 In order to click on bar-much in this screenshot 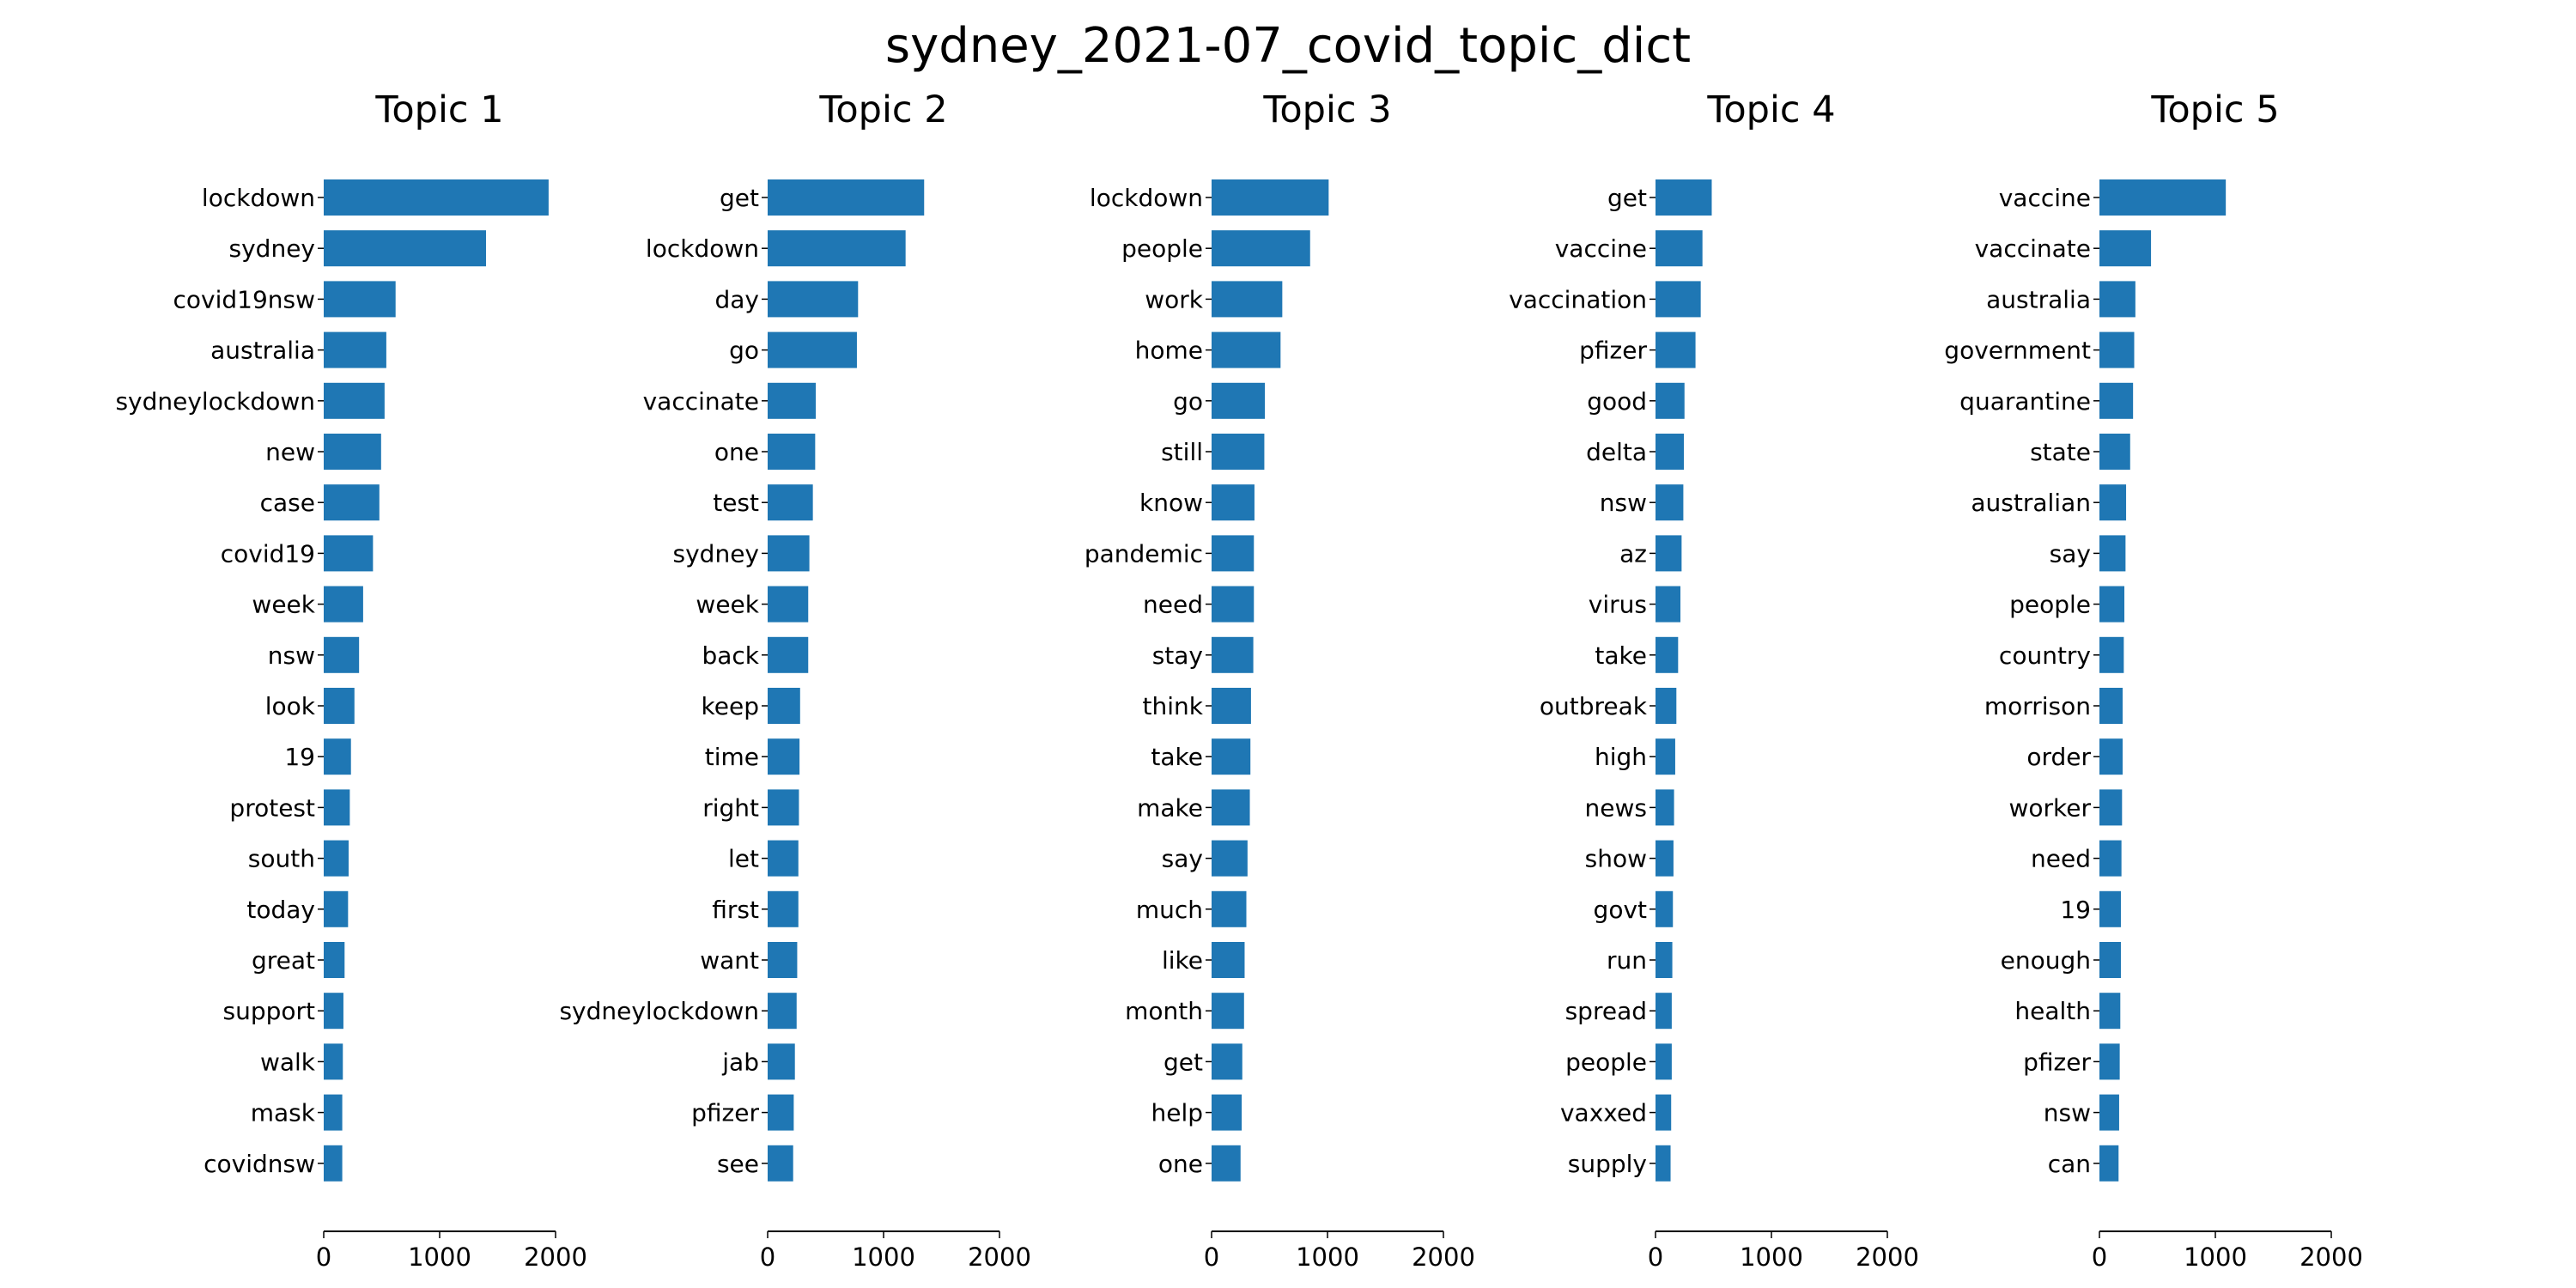, I will do `click(1229, 908)`.